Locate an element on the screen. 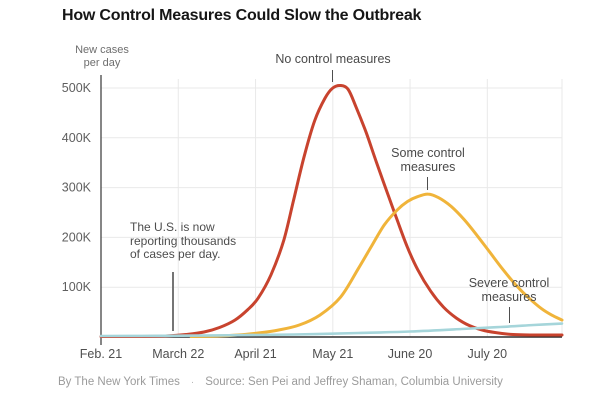 The height and width of the screenshot is (400, 600). y-tick-label: 100K is located at coordinates (77, 287).